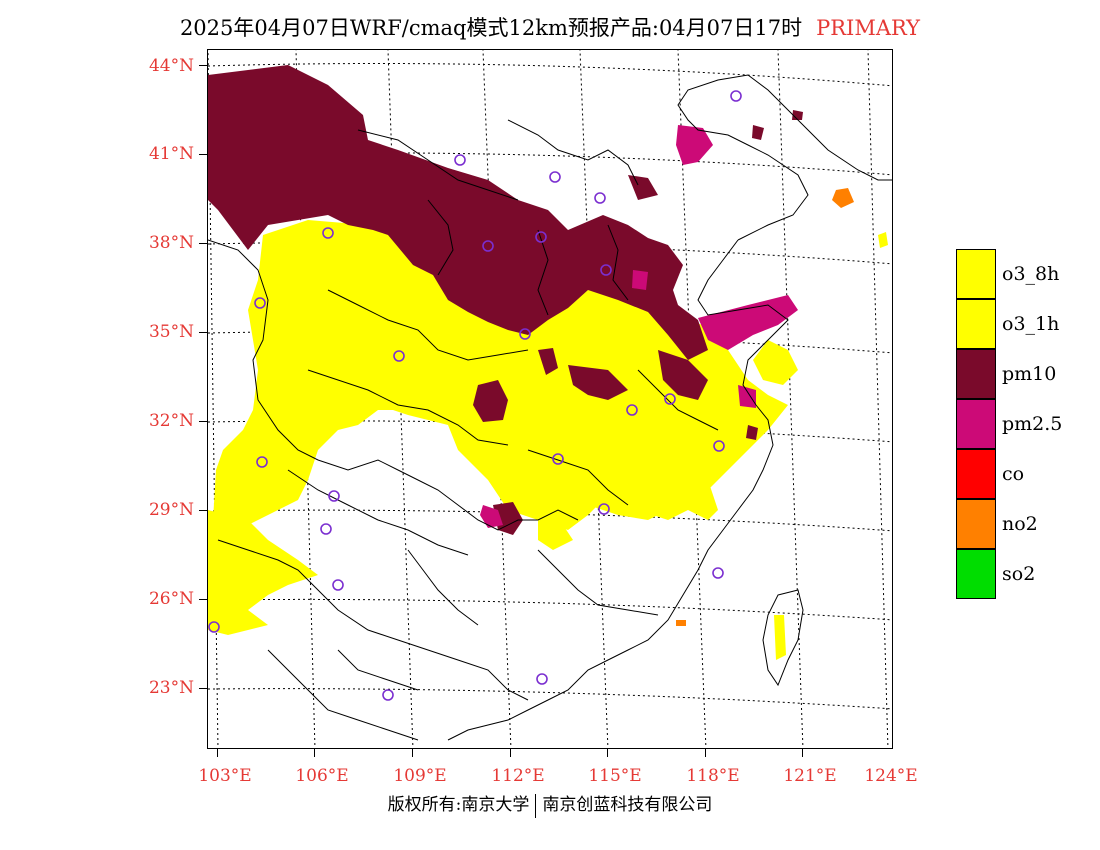 This screenshot has height=850, width=1100. Describe the element at coordinates (225, 776) in the screenshot. I see `lon-label-103: 103°E` at that location.